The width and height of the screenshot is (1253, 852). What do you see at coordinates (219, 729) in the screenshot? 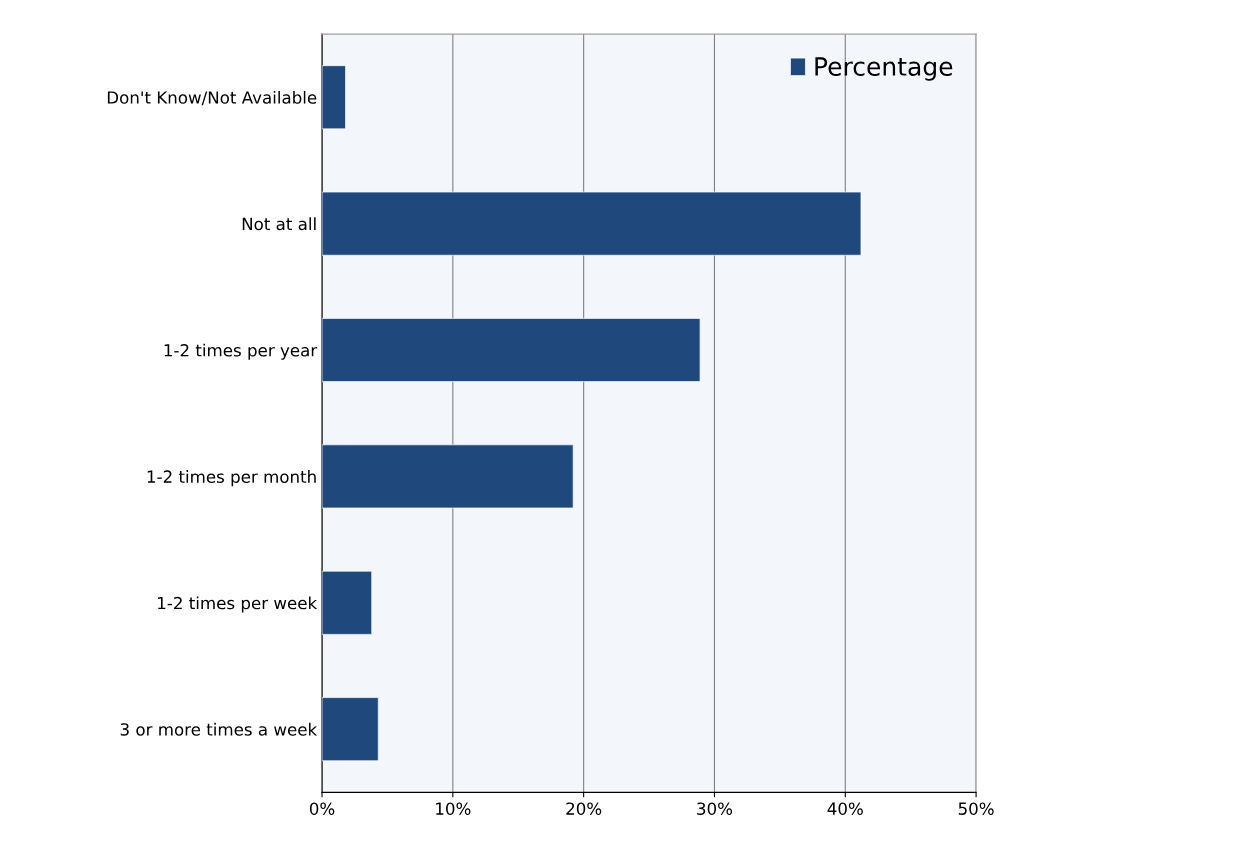
I see `y-tick-label: 3 or more times a week` at bounding box center [219, 729].